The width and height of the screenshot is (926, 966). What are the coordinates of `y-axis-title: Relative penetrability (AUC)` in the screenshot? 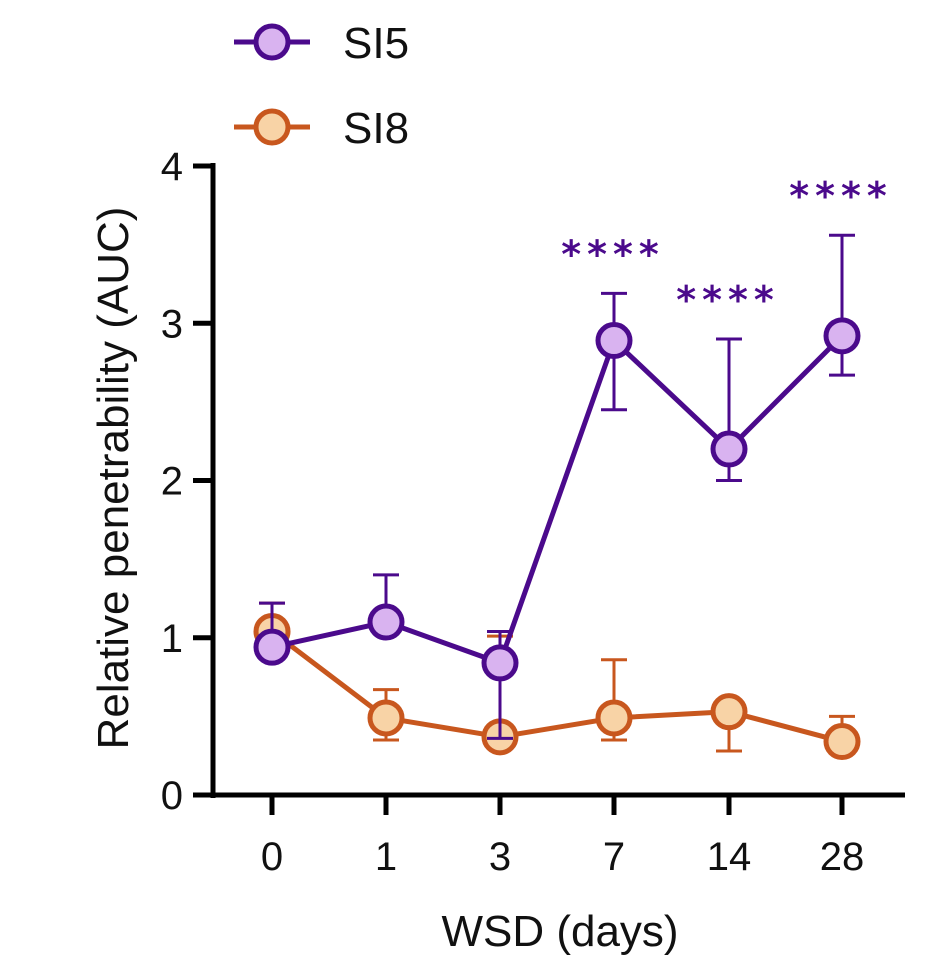 It's located at (113, 478).